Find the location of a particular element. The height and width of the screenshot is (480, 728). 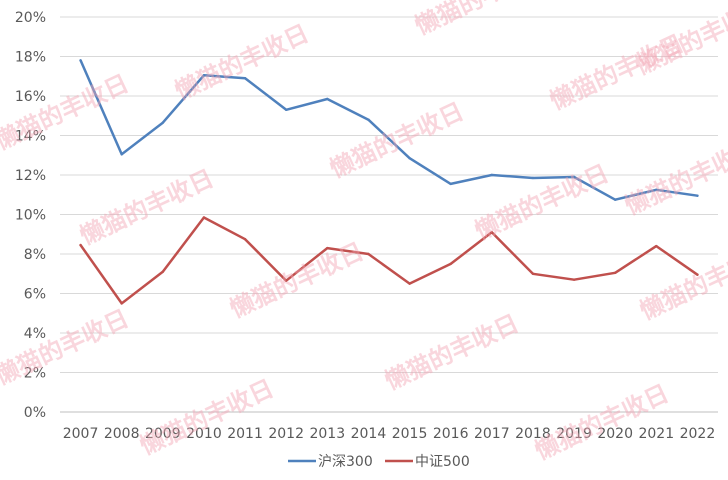

y-tick-label: 14% is located at coordinates (30, 137).